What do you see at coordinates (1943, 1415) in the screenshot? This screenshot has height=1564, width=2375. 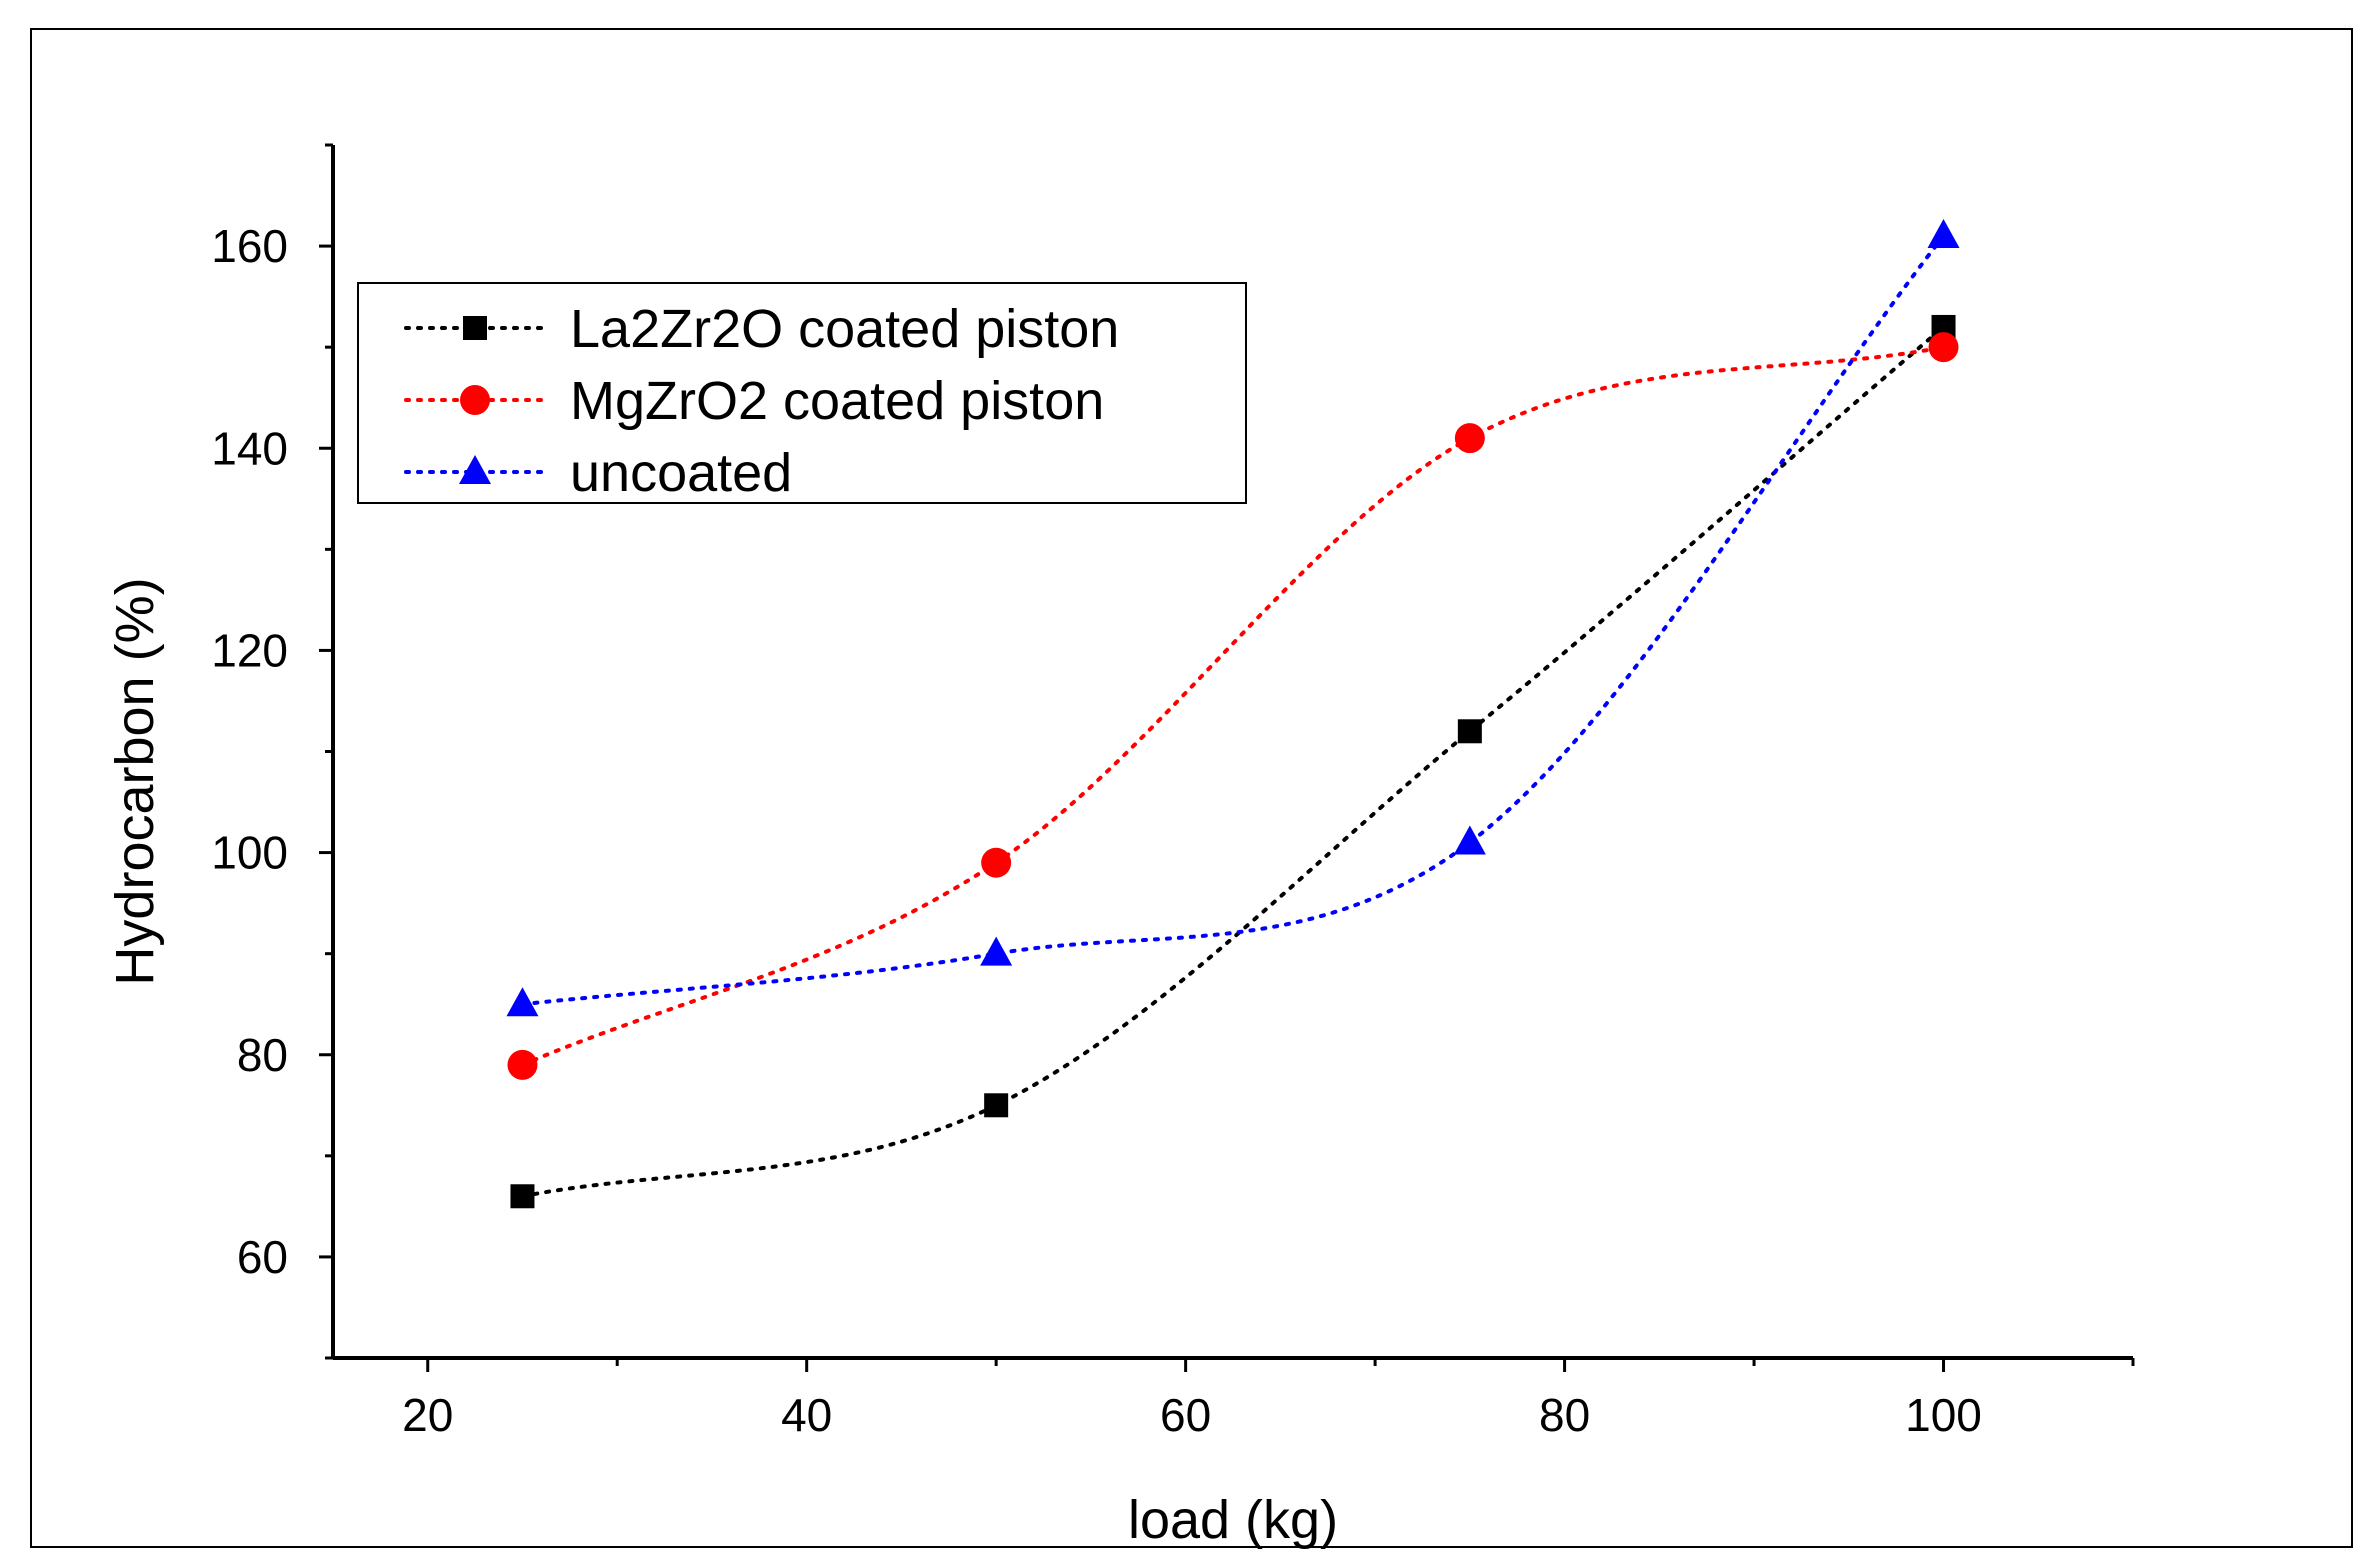 I see `x-tick-label: 100` at bounding box center [1943, 1415].